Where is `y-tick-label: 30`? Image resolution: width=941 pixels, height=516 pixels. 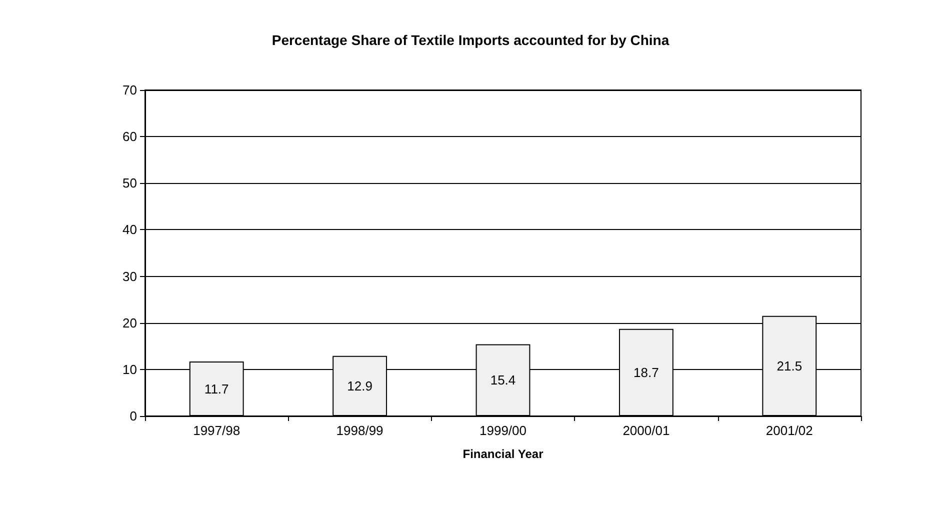
y-tick-label: 30 is located at coordinates (129, 276).